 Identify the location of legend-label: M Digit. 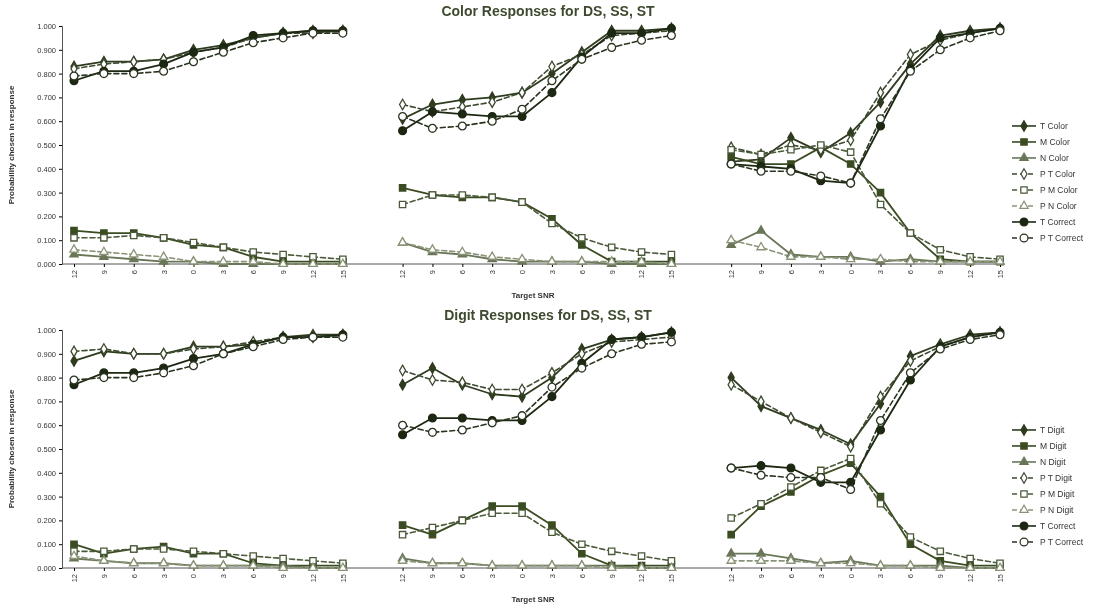
(1054, 445).